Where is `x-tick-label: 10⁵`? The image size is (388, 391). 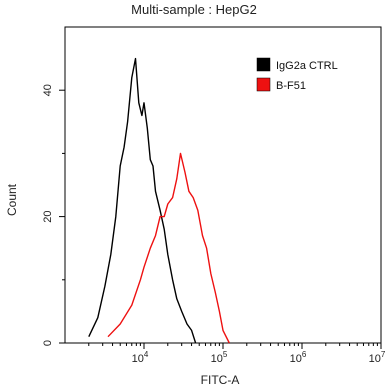 x-tick-label: 10⁵ is located at coordinates (219, 357).